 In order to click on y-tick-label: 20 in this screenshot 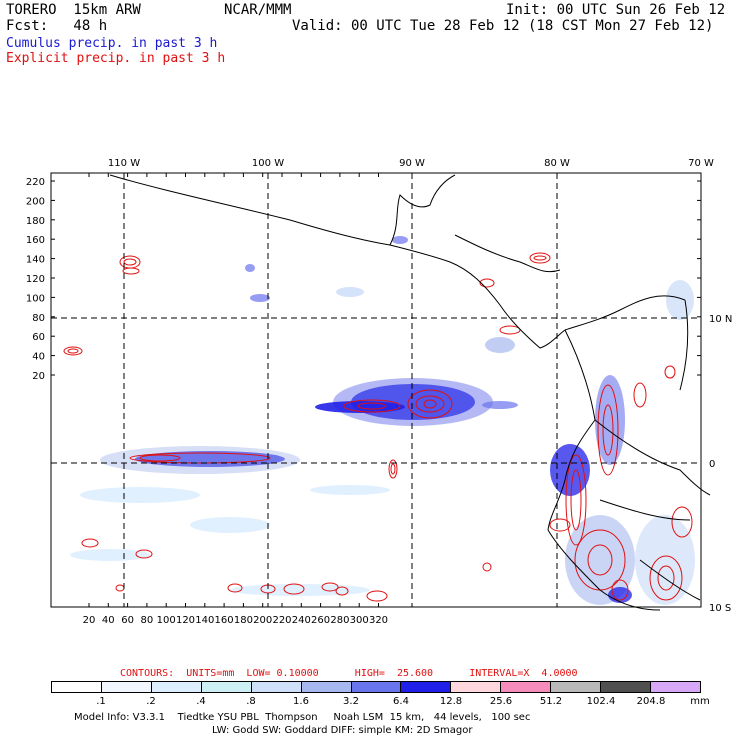, I will do `click(38, 376)`.